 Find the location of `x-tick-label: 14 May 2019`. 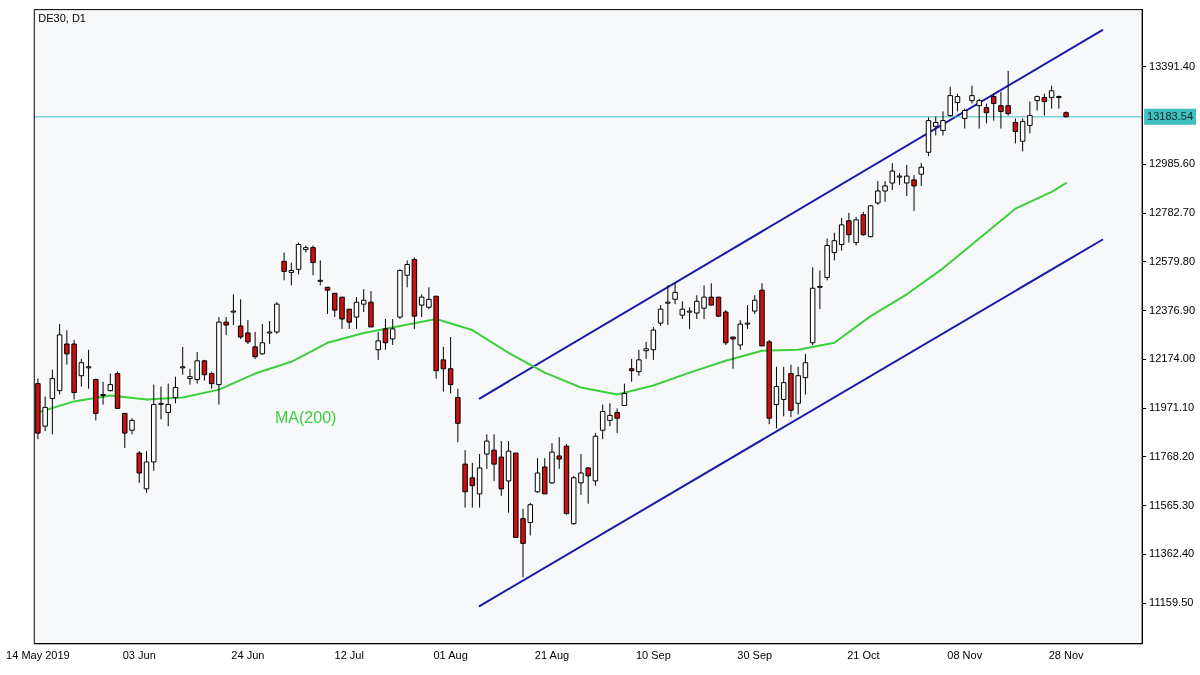

x-tick-label: 14 May 2019 is located at coordinates (38, 655).